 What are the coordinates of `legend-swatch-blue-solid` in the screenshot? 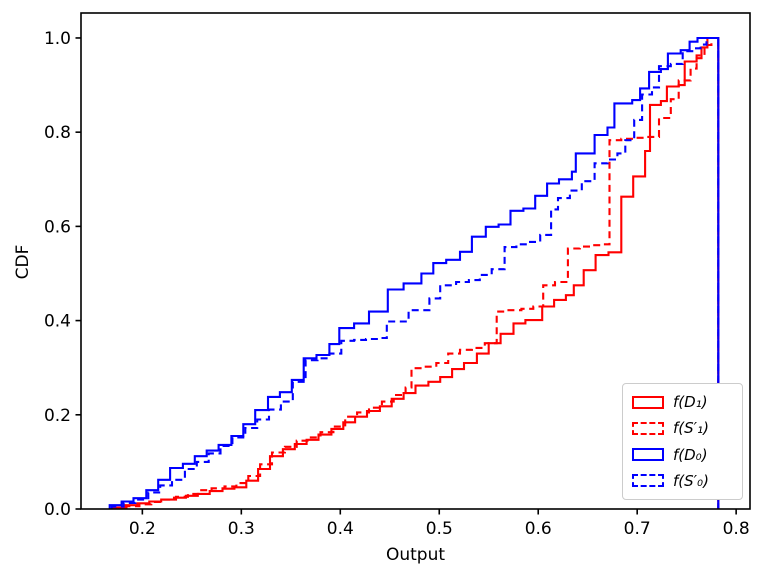 It's located at (648, 455).